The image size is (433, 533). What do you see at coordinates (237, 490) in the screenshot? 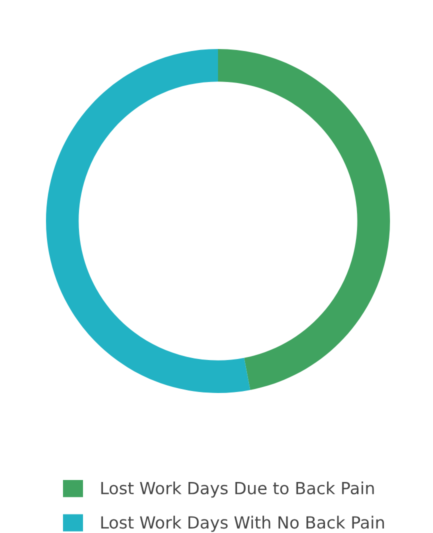
I see `legend-label: Lost Work Days Due to Back Pain` at bounding box center [237, 490].